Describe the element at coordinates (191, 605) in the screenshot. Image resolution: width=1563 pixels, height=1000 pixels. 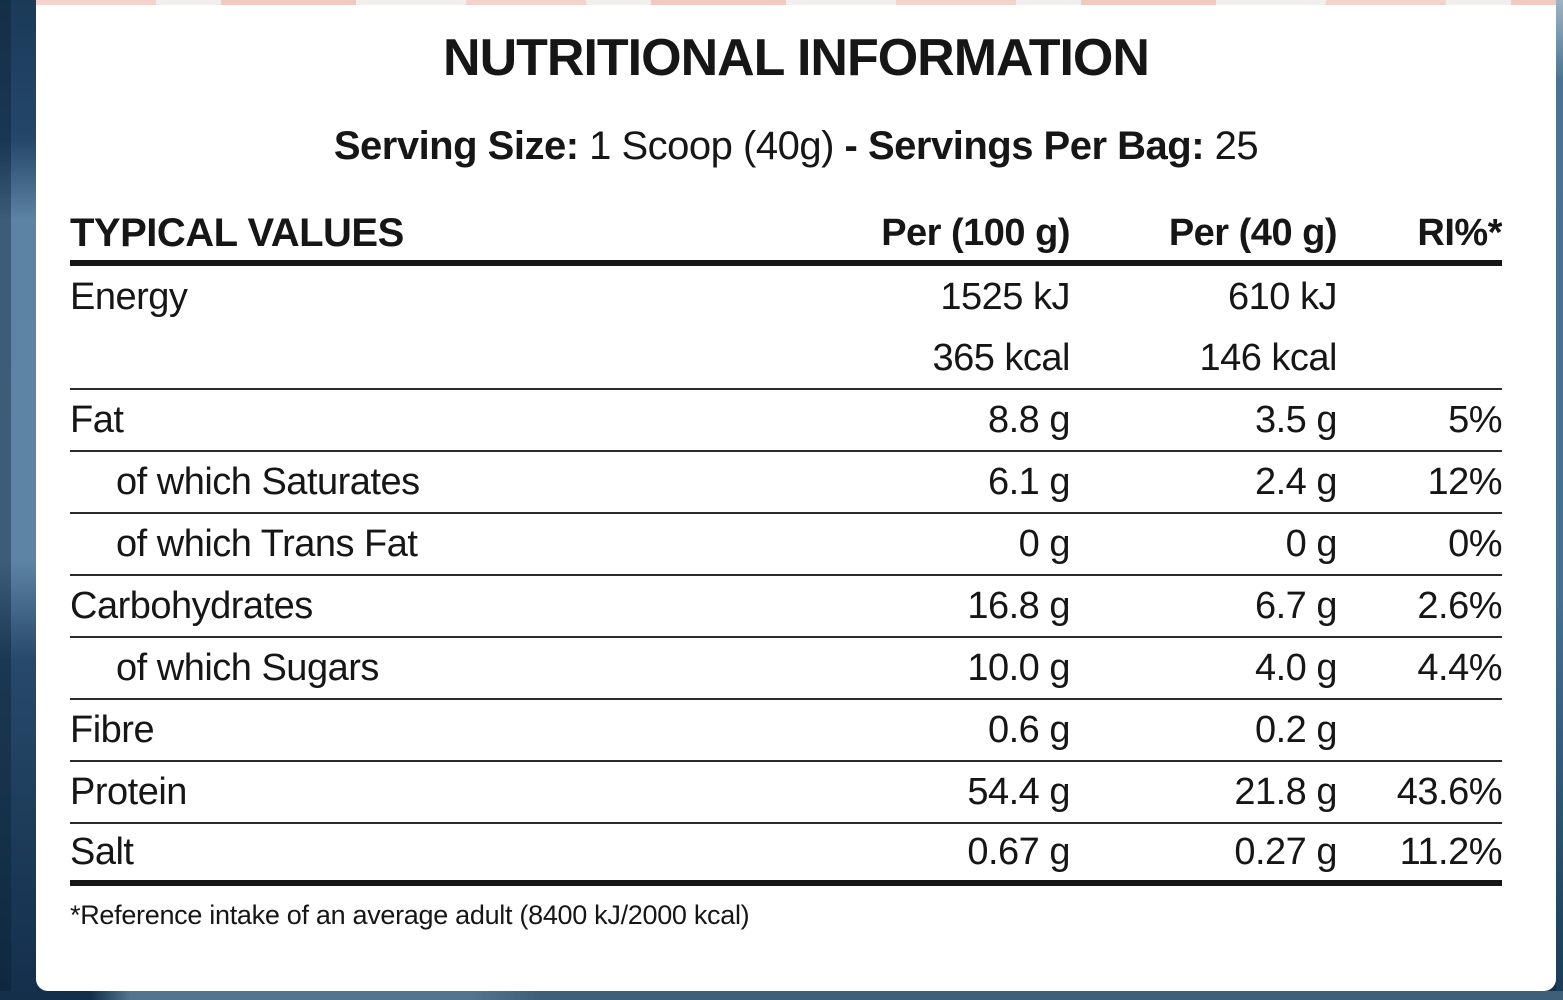
I see `row-name: Carbohydrates` at that location.